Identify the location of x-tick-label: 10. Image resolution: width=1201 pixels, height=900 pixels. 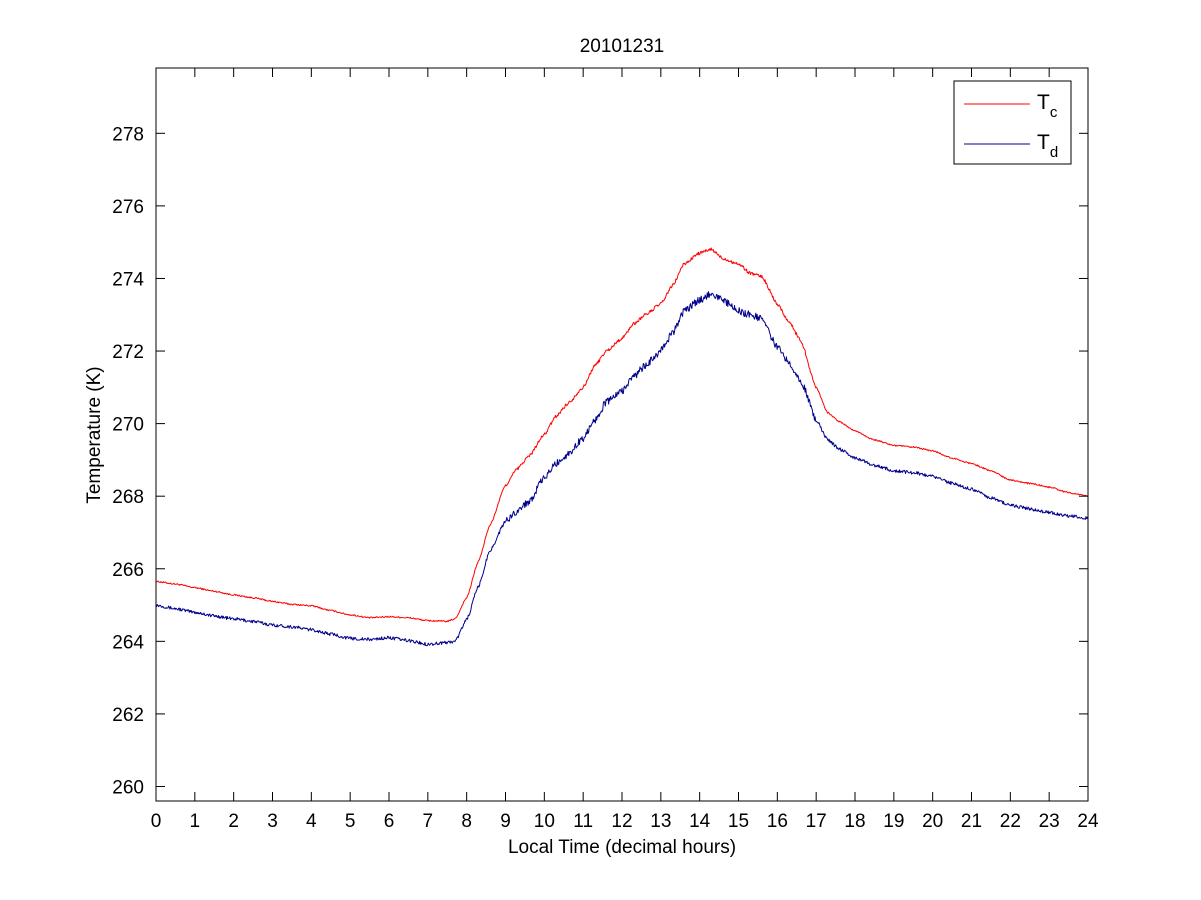
(544, 821).